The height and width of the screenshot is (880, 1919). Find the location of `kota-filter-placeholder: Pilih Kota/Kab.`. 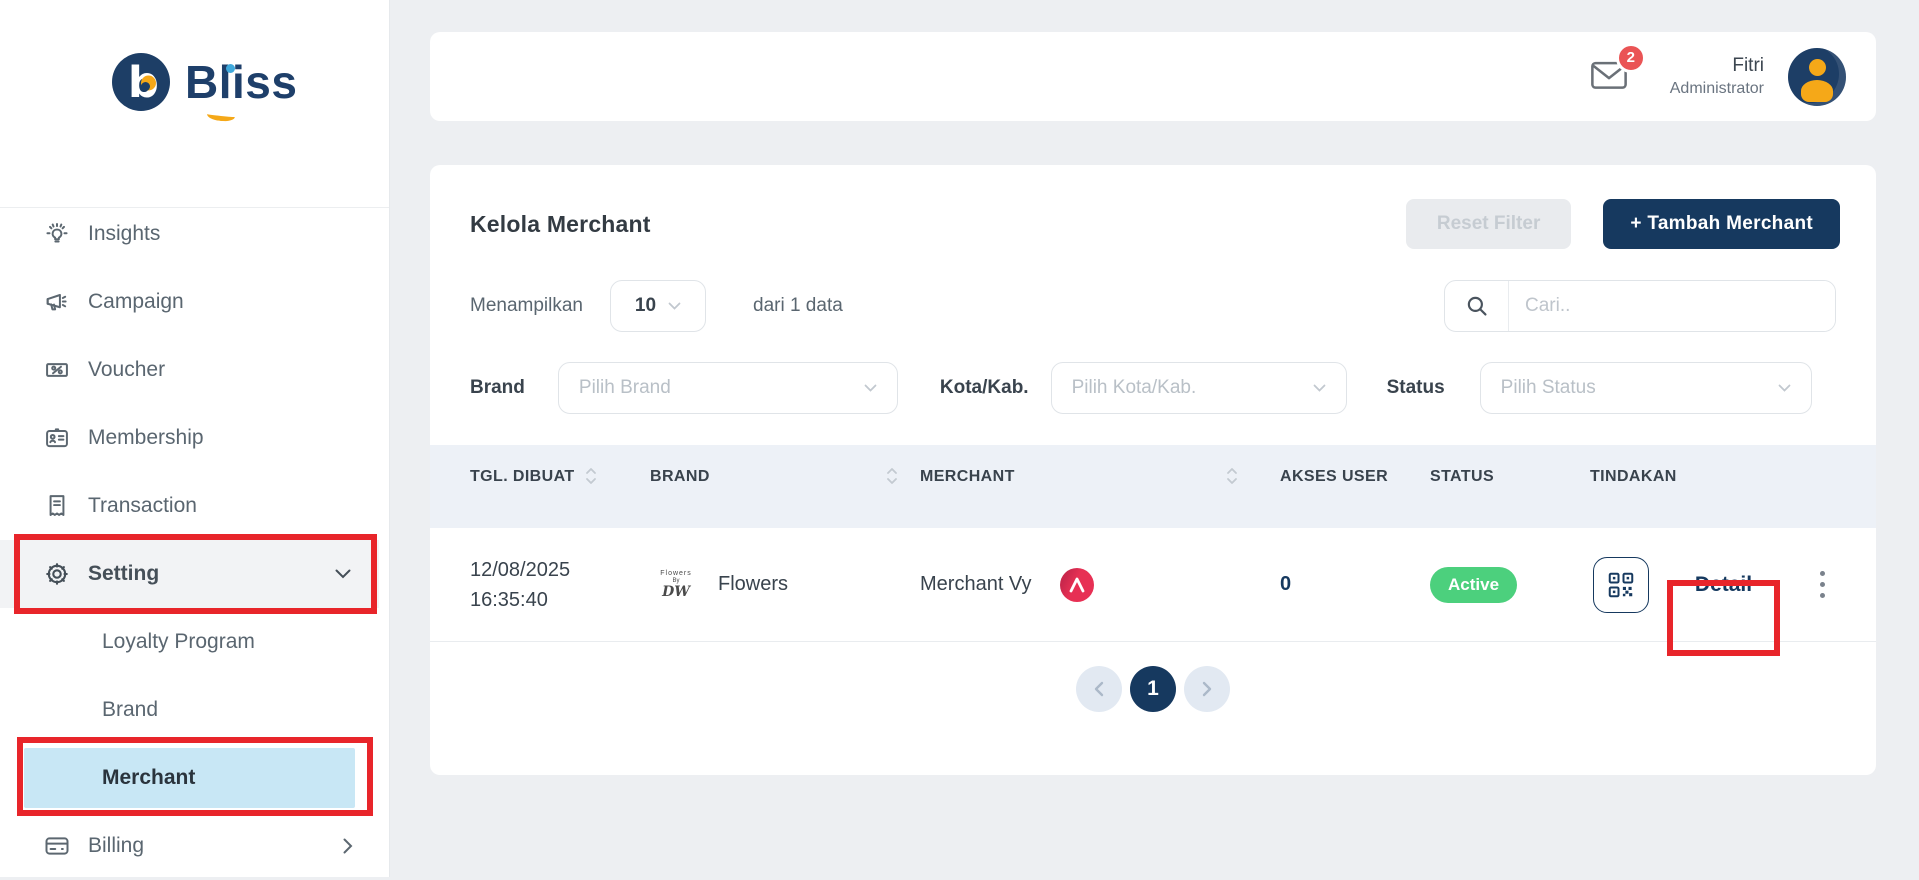

kota-filter-placeholder: Pilih Kota/Kab. is located at coordinates (1134, 387).